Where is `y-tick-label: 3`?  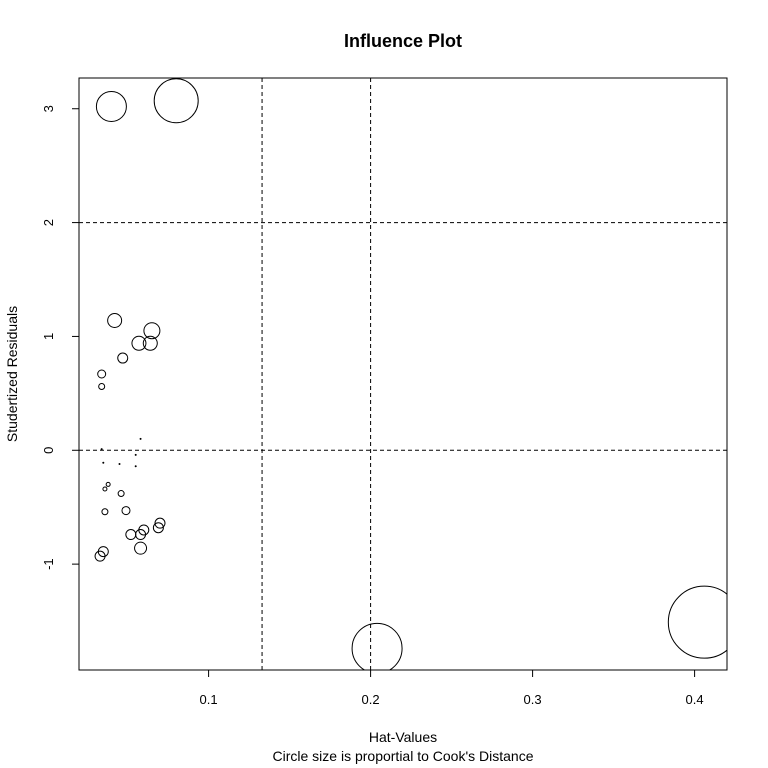 y-tick-label: 3 is located at coordinates (48, 108).